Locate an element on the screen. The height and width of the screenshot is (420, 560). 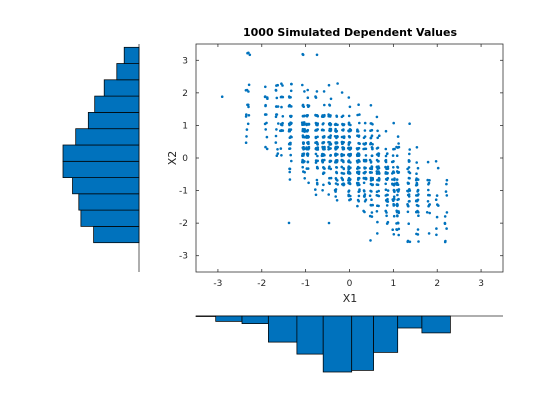
x-tick-label: 0 is located at coordinates (350, 284).